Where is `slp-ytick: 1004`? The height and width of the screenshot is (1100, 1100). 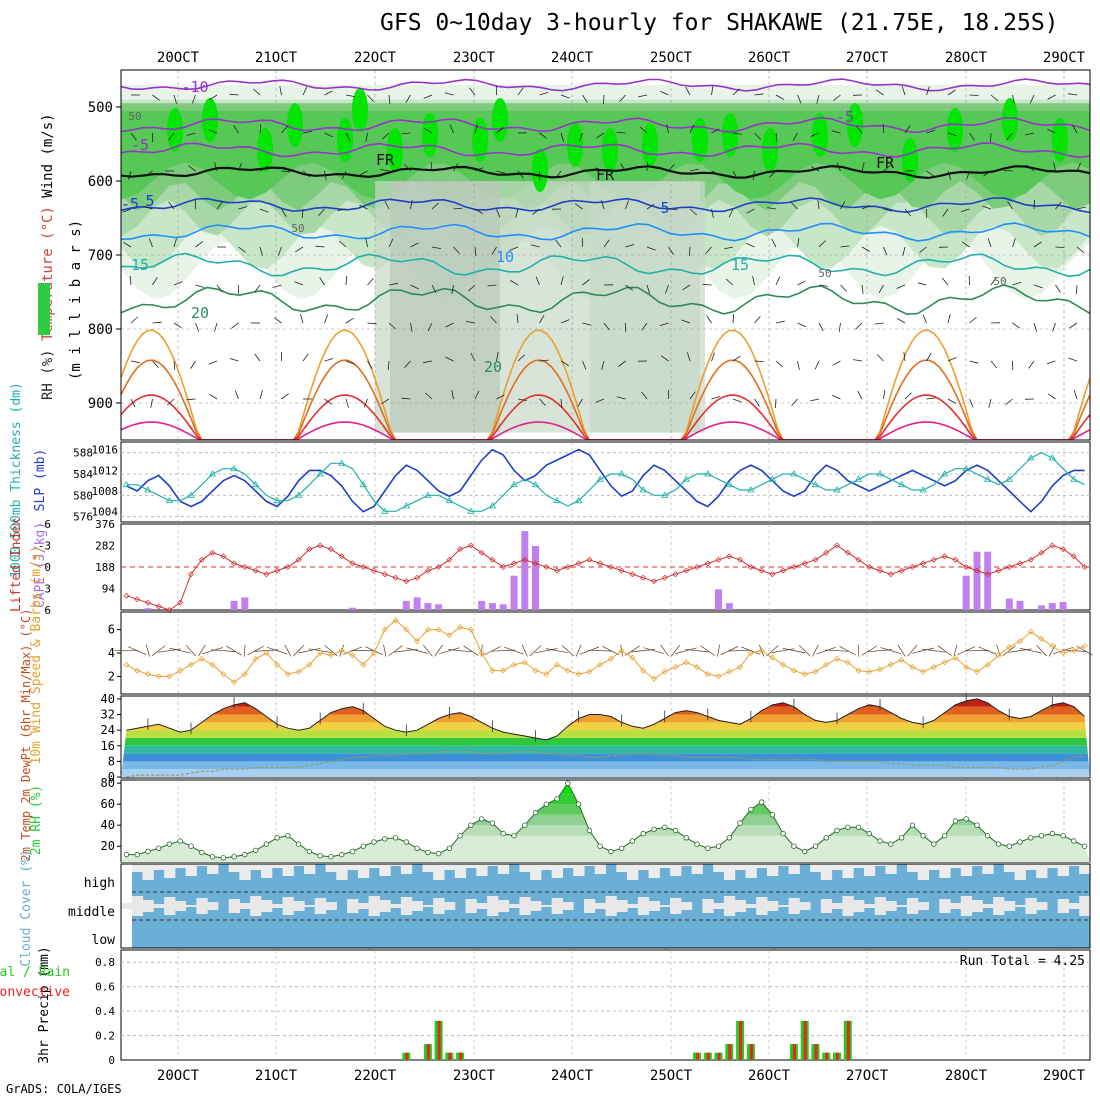
slp-ytick: 1004 is located at coordinates (105, 512).